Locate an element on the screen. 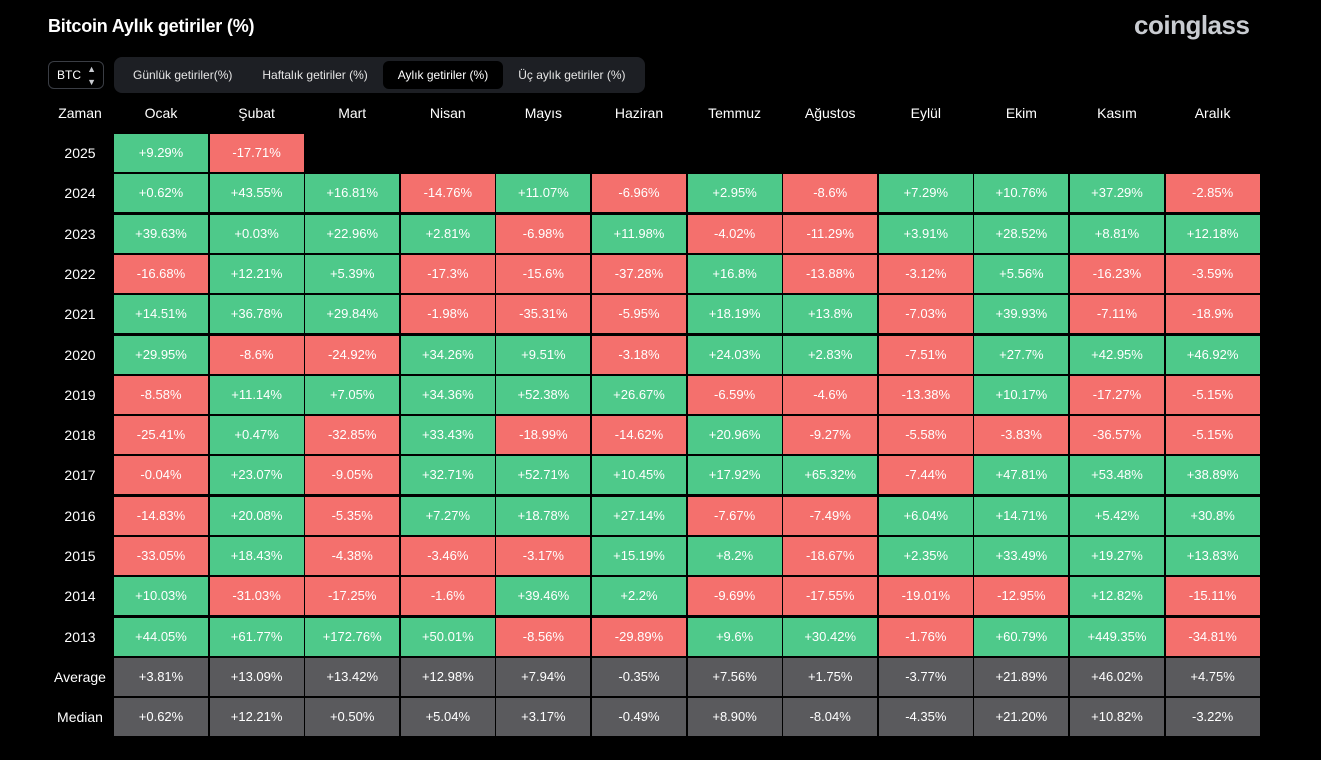 The width and height of the screenshot is (1321, 760). year-label: 2018 is located at coordinates (80, 435).